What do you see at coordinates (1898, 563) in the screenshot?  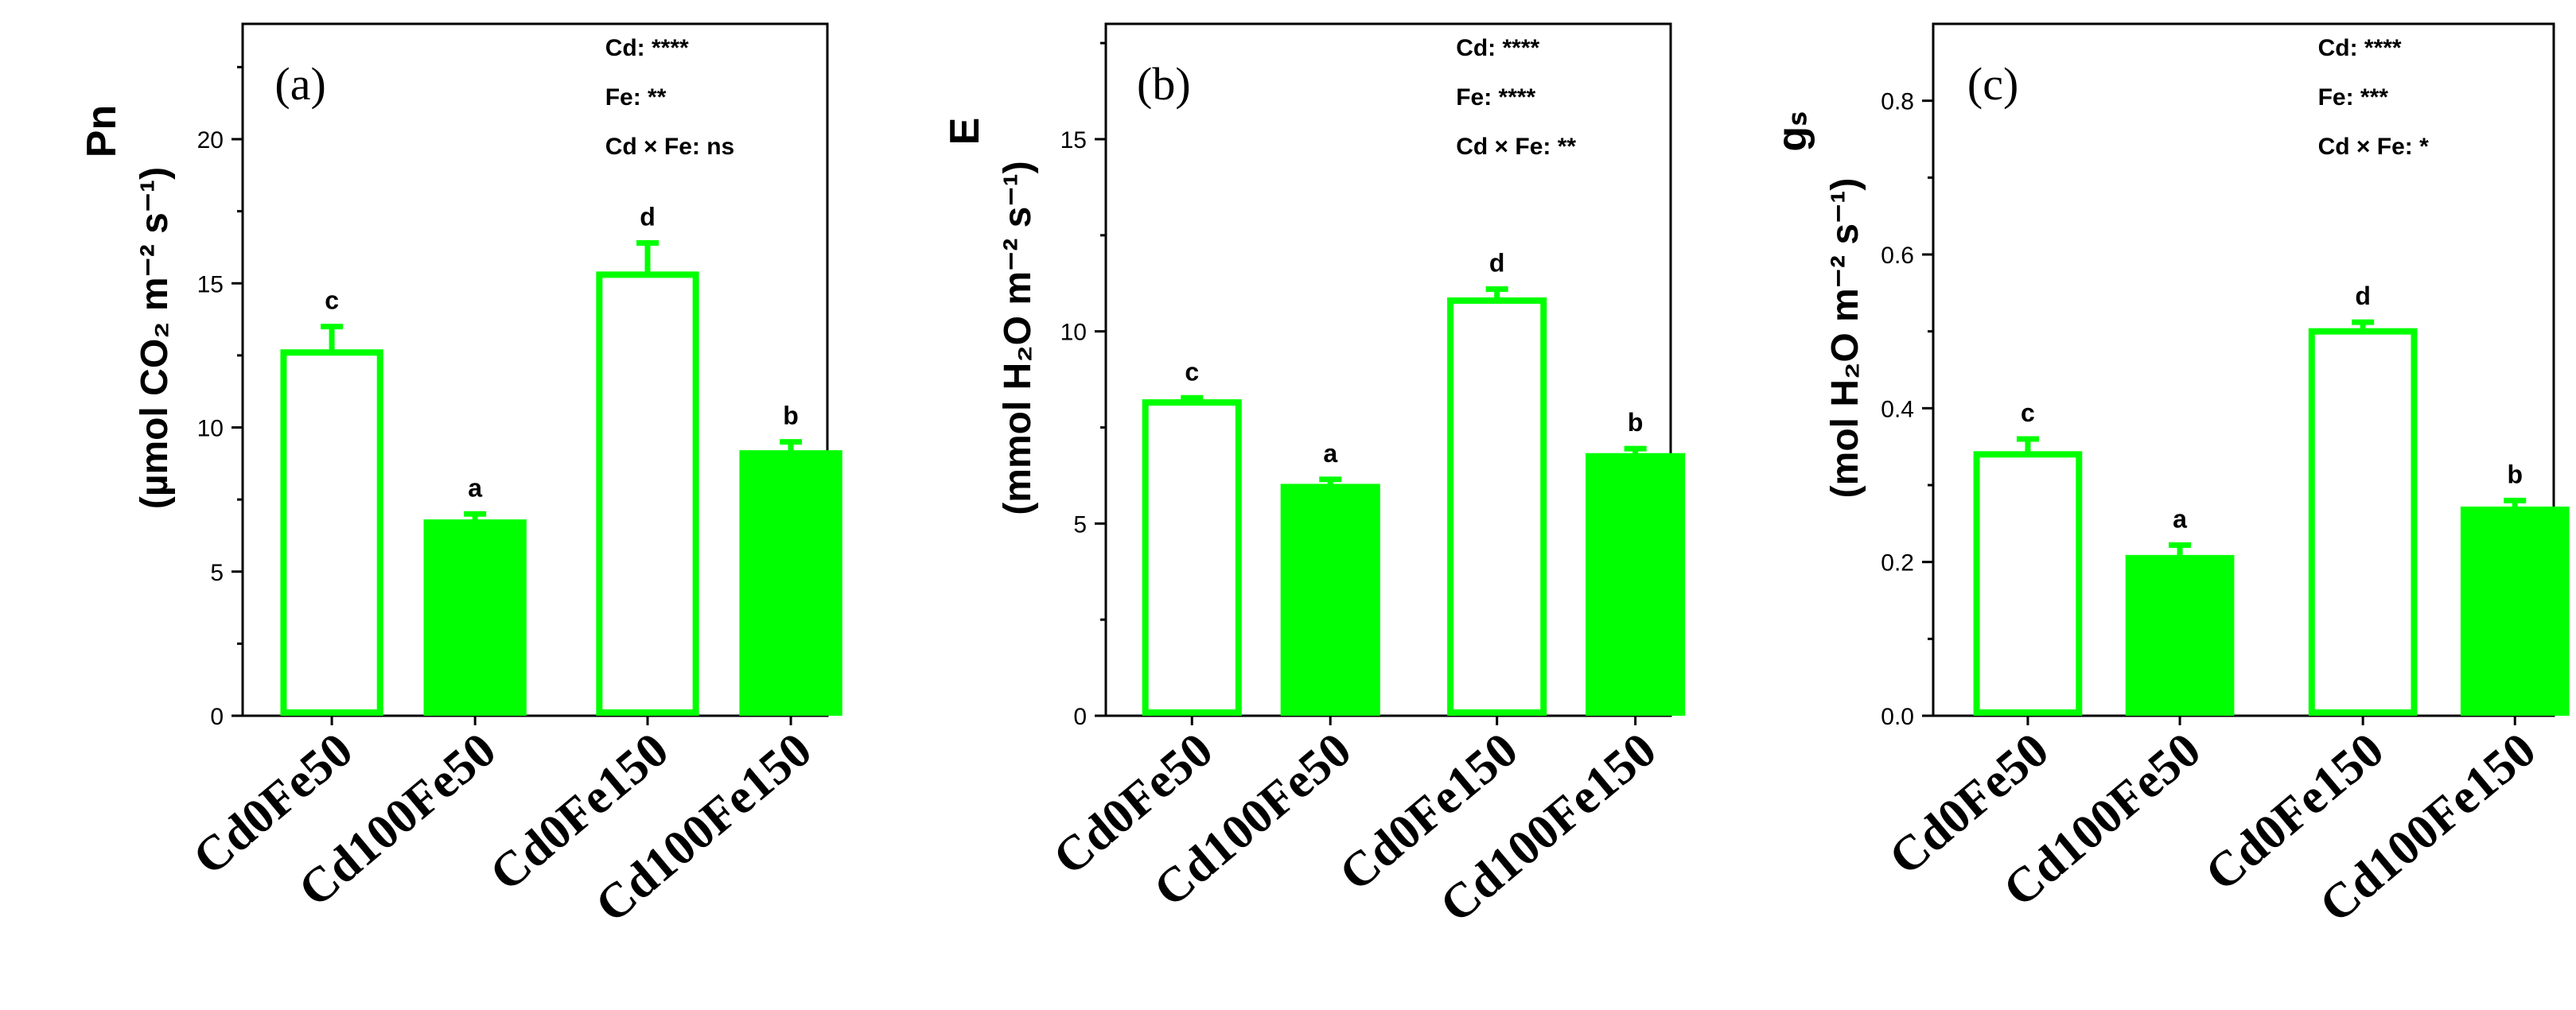 I see `y-tick-label: 0.2` at bounding box center [1898, 563].